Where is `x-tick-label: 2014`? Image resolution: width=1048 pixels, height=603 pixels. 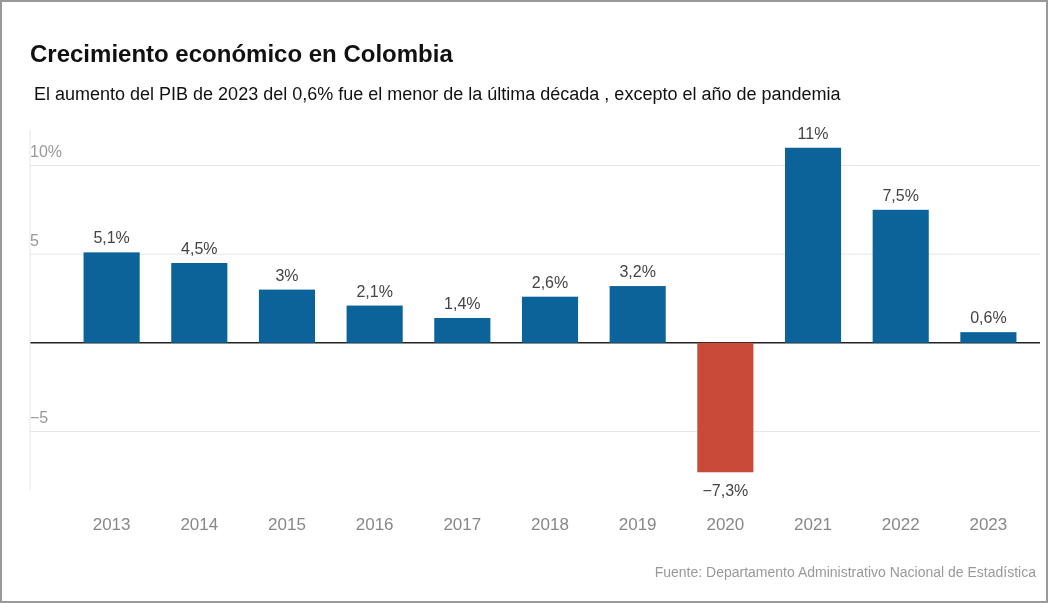
x-tick-label: 2014 is located at coordinates (199, 524).